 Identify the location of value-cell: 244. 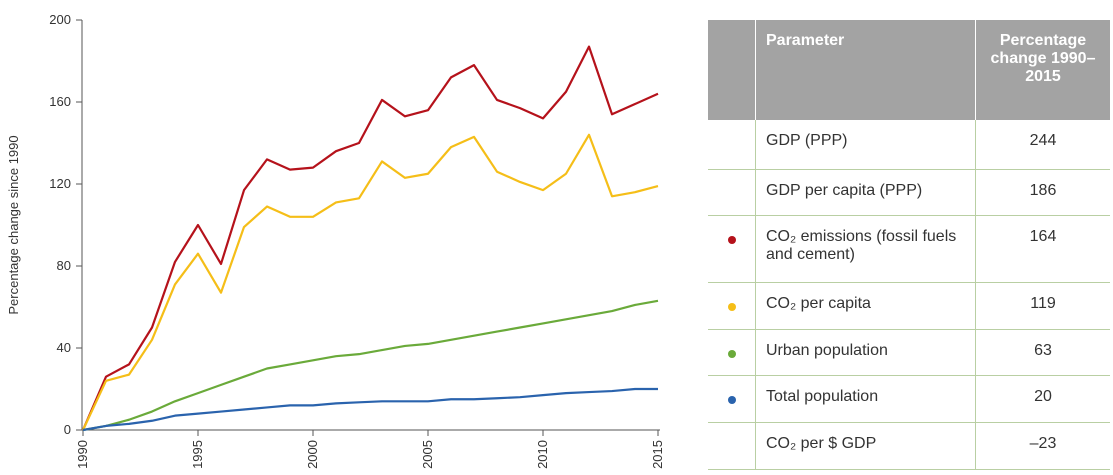
(1042, 144).